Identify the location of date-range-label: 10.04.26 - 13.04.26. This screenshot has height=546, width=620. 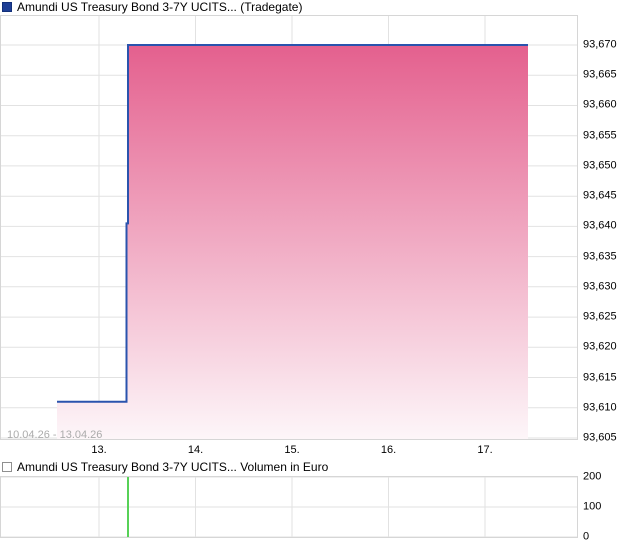
(55, 435).